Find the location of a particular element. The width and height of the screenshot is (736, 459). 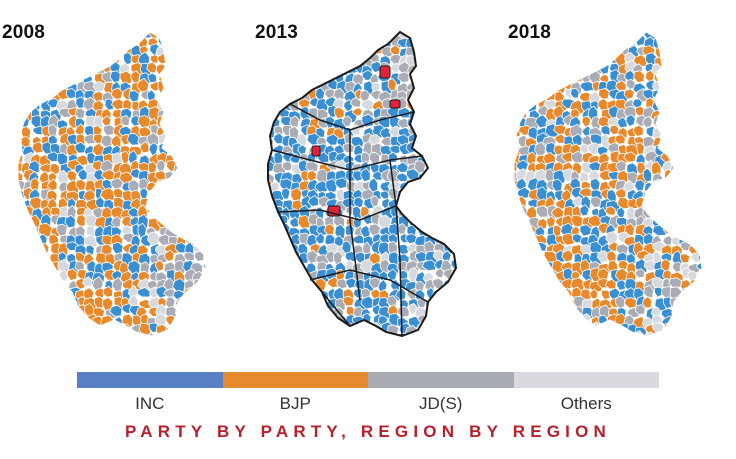

legend-item-bjp: BJP is located at coordinates (295, 392).